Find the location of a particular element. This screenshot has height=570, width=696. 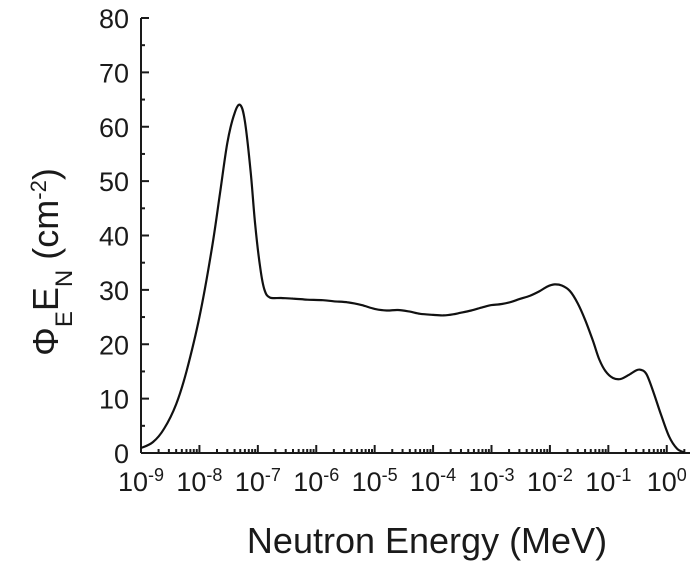

y-tick-label: 50 is located at coordinates (114, 182).